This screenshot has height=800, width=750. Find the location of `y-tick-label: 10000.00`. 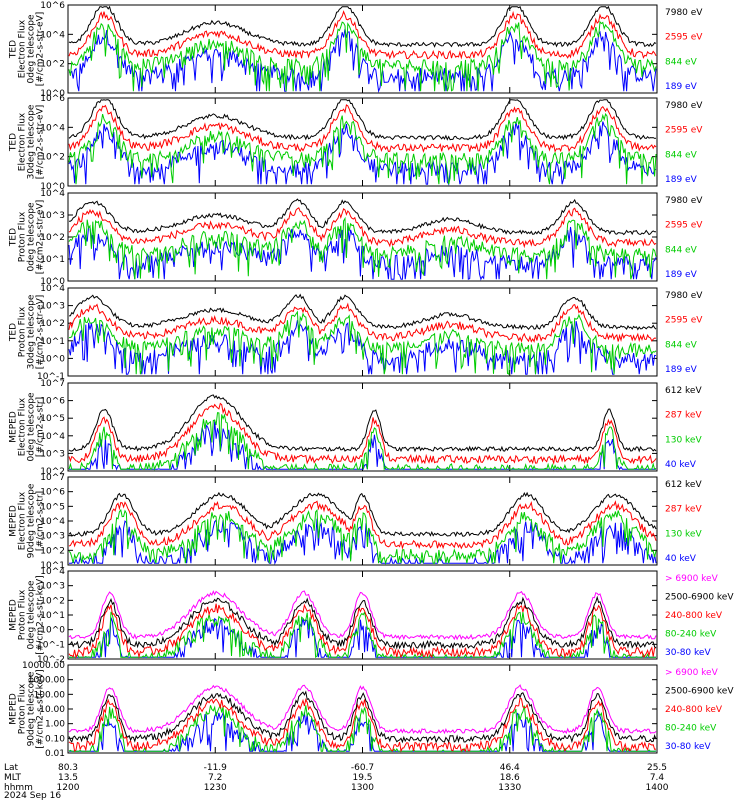

y-tick-label: 10000.00 is located at coordinates (43, 666).